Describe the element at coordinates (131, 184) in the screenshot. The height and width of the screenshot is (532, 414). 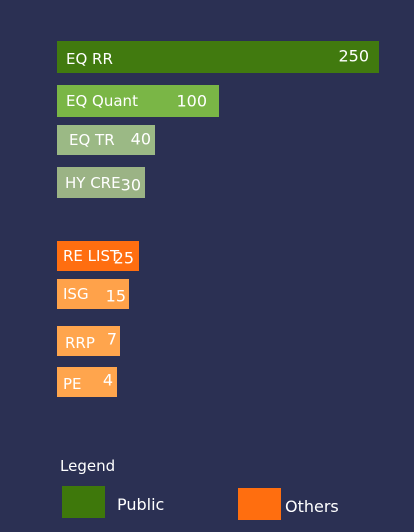
I see `bar-value-label: 30` at that location.